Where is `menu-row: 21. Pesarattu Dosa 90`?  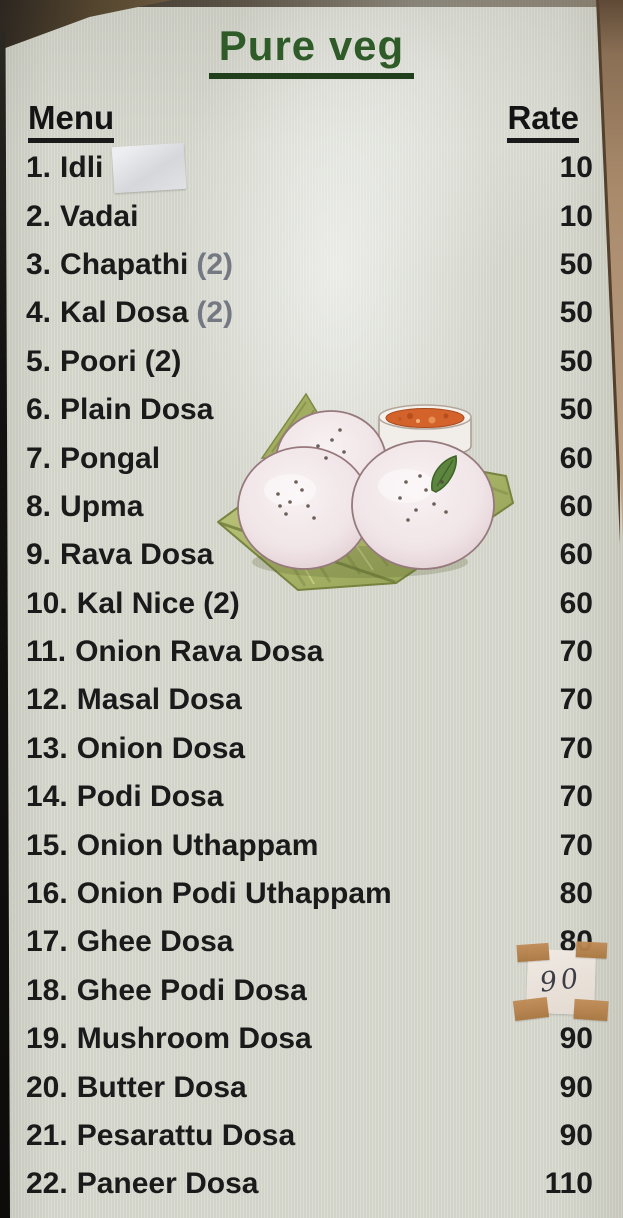
menu-row: 21. Pesarattu Dosa 90 is located at coordinates (309, 1136).